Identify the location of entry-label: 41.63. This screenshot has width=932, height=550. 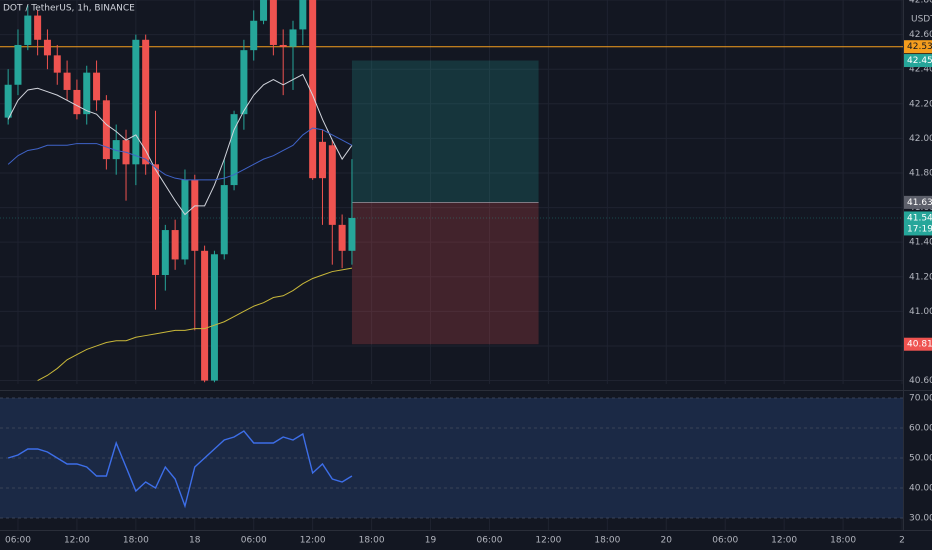
(919, 203).